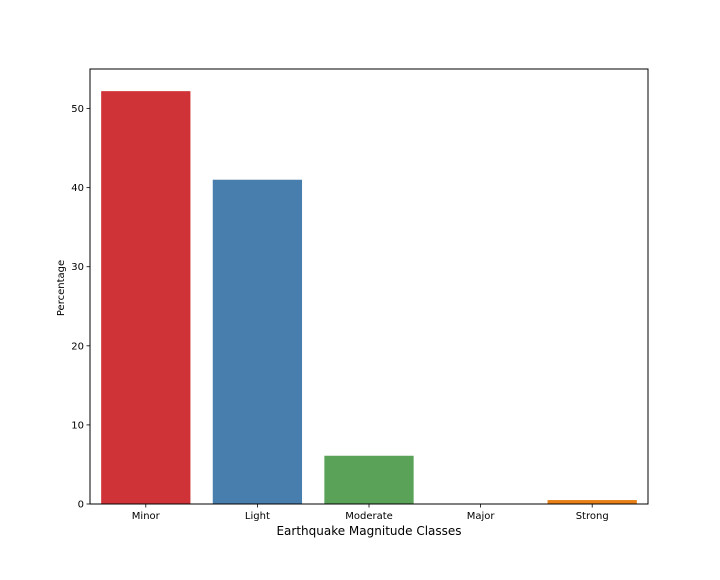  I want to click on bar-minor, so click(146, 298).